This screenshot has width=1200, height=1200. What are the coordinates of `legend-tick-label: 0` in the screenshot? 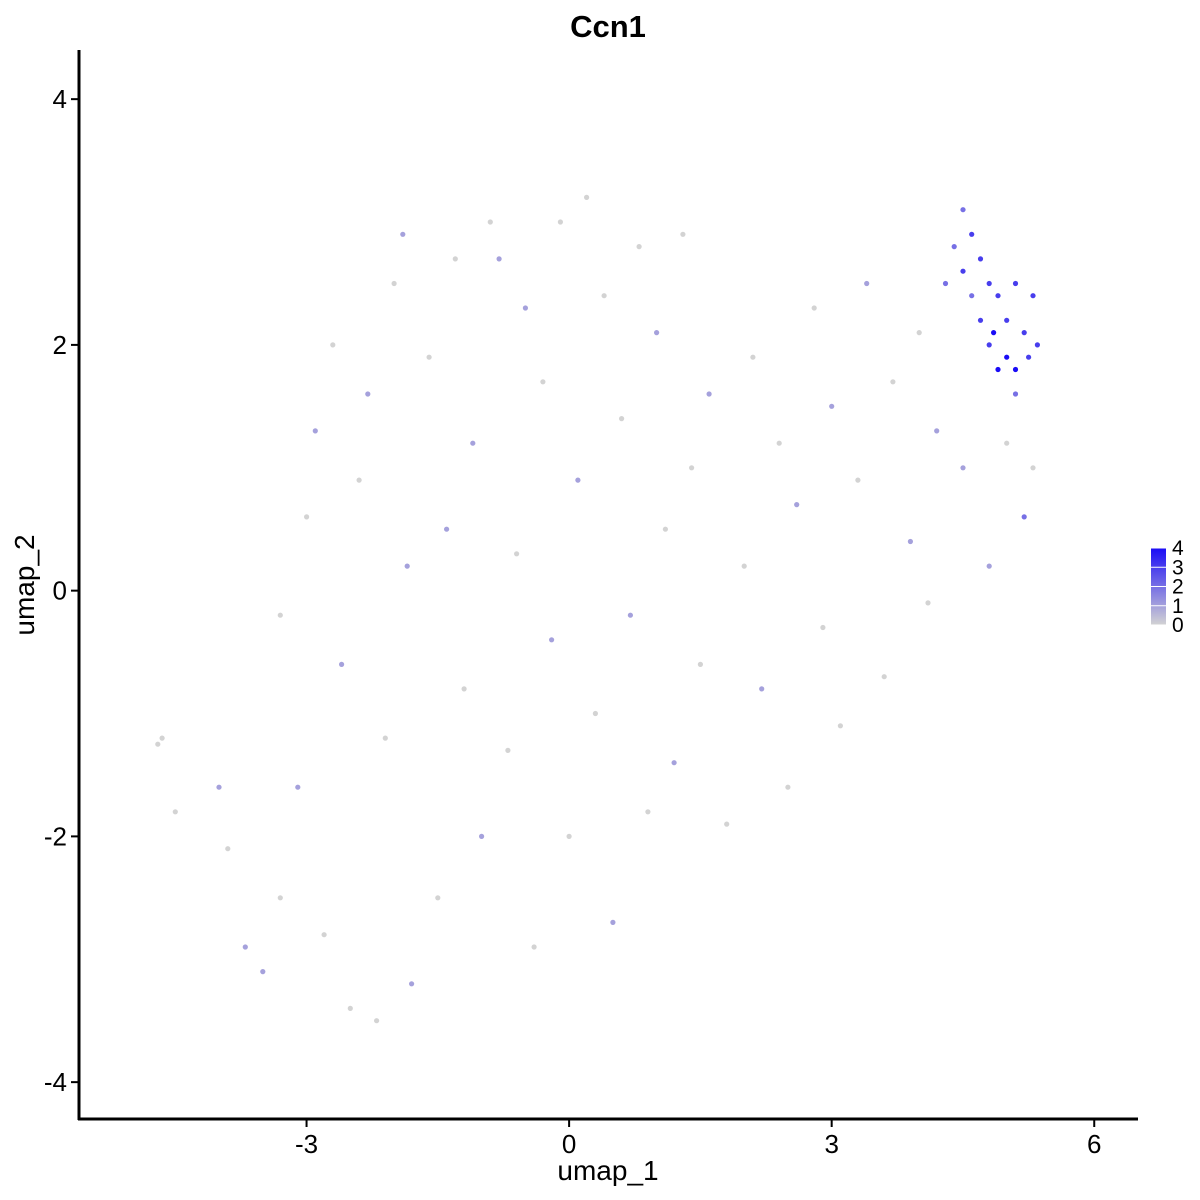 It's located at (1178, 625).